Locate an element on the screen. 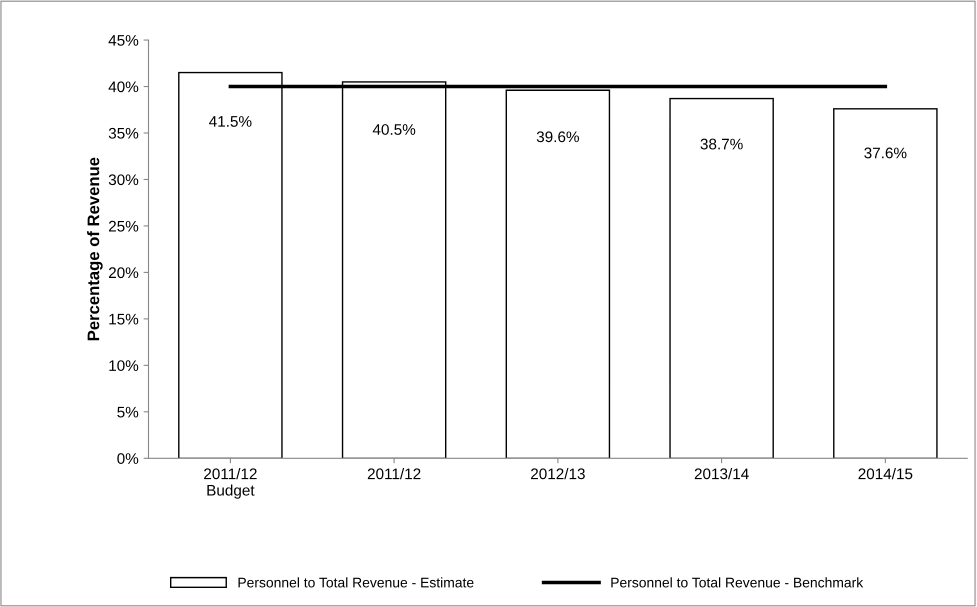 This screenshot has width=977, height=607. legend-label: Personnel to Total Revenue - Benchmark is located at coordinates (737, 582).